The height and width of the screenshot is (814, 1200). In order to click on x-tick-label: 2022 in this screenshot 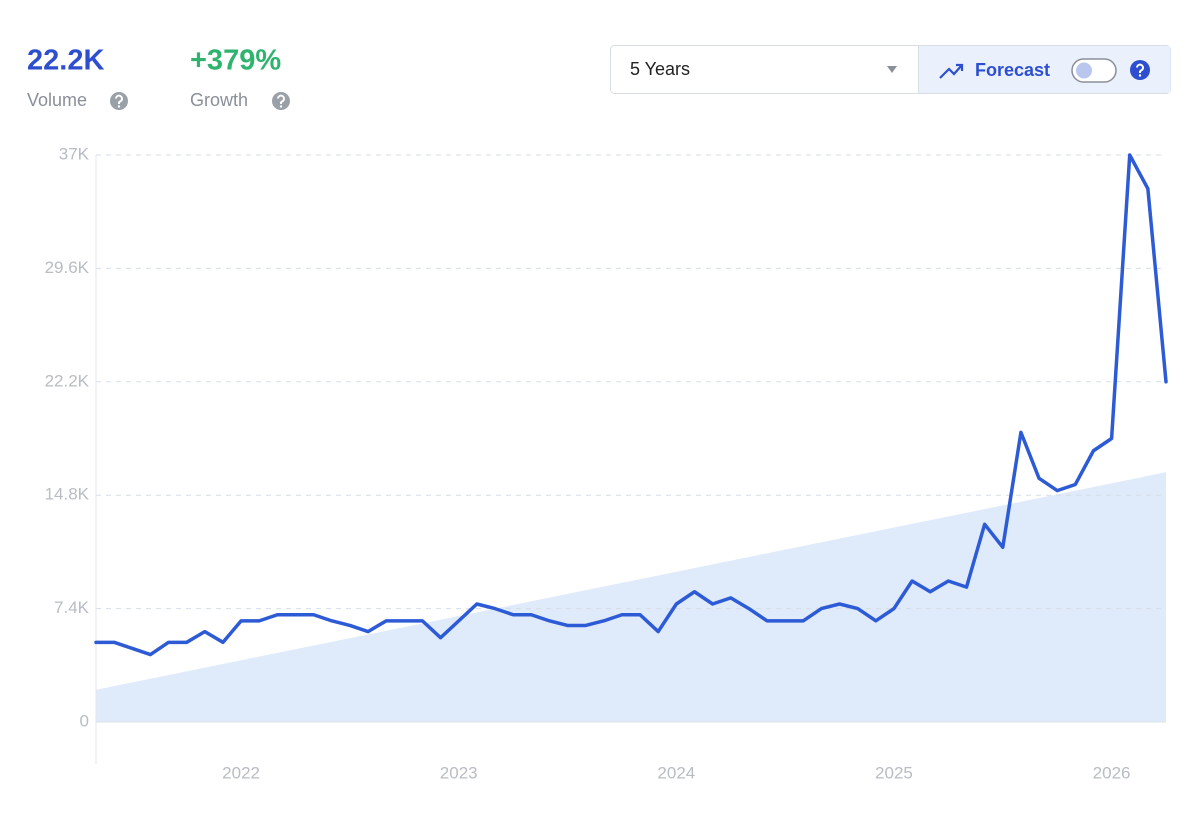, I will do `click(241, 772)`.